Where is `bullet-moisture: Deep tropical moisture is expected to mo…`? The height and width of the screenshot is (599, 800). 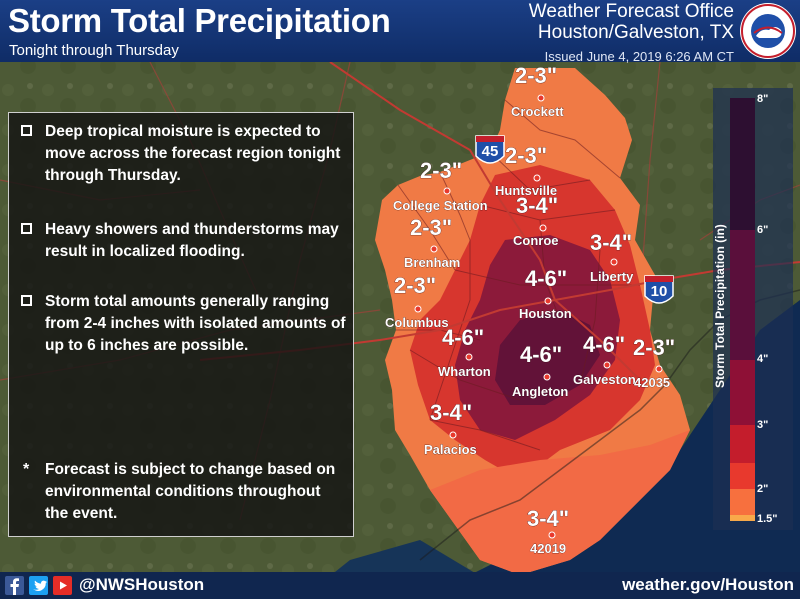
bullet-moisture: Deep tropical moisture is expected to mo… is located at coordinates (184, 154).